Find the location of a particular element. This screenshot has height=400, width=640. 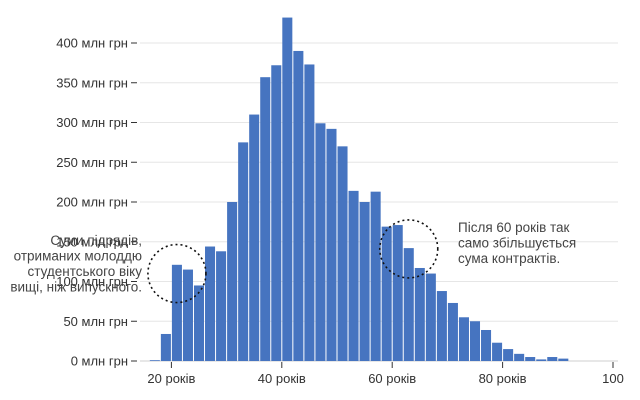

x-axis: 20 років 40 років 60 років 80 років 100 is located at coordinates (385, 374).